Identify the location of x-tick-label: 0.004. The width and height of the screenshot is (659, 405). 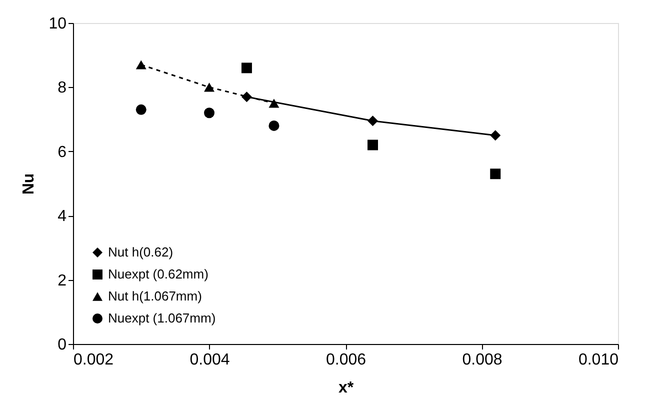
(210, 360).